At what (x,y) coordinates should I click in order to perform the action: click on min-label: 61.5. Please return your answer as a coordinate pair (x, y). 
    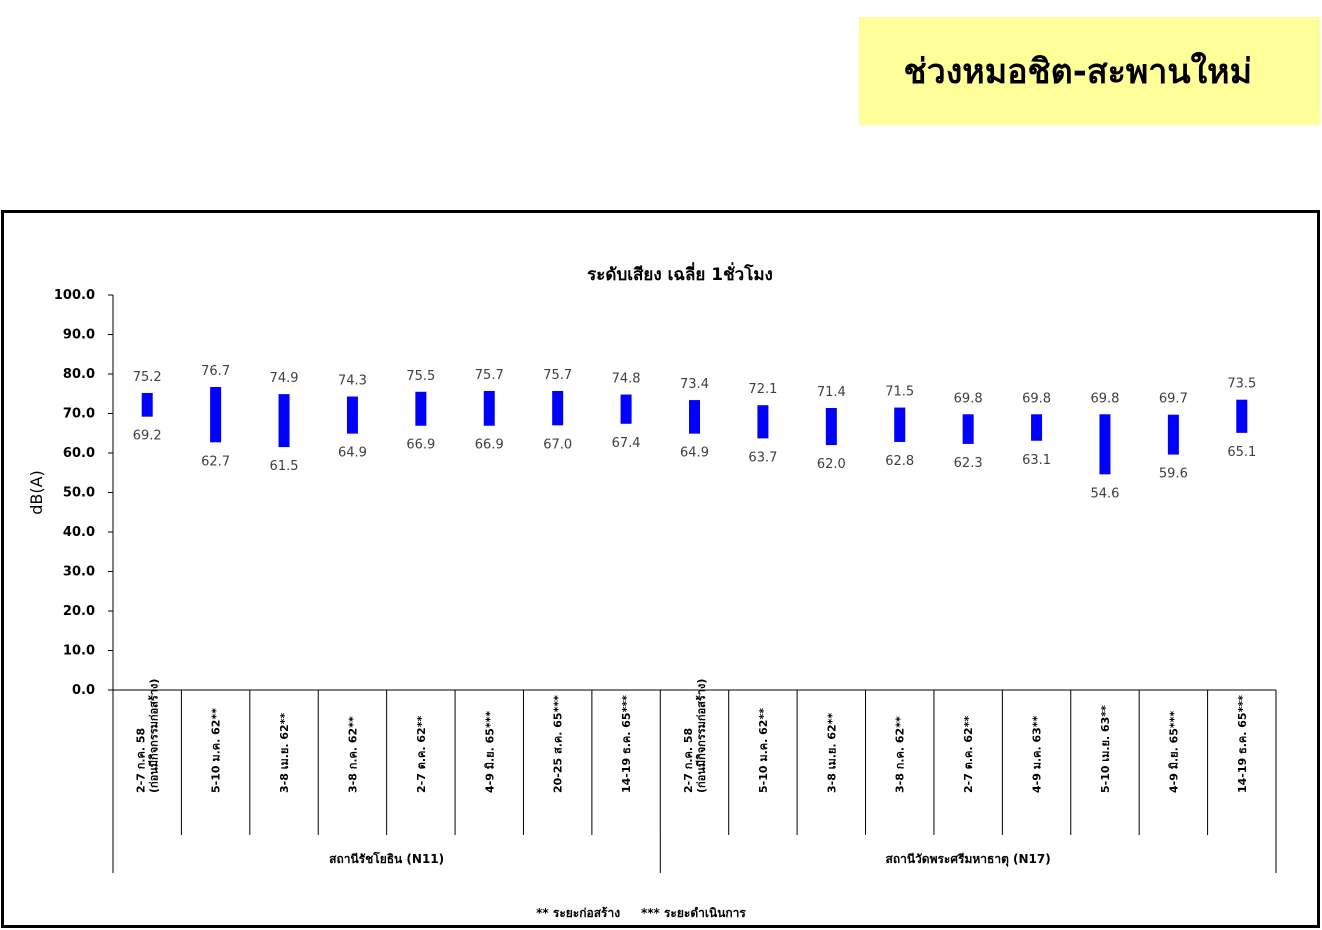
    Looking at the image, I should click on (284, 466).